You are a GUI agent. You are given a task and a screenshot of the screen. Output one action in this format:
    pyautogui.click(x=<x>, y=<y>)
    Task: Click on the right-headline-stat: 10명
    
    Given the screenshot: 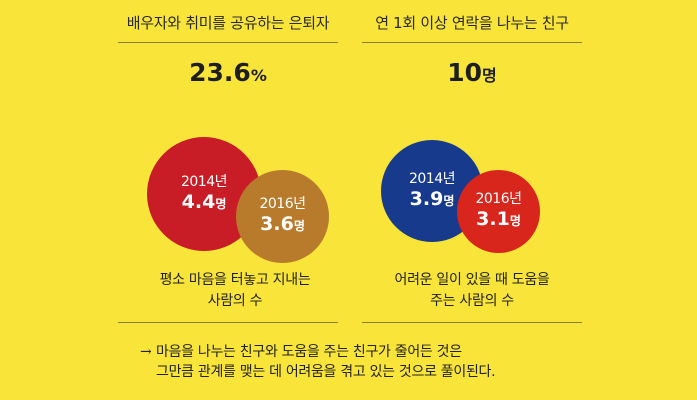 What is the action you would take?
    pyautogui.click(x=472, y=72)
    